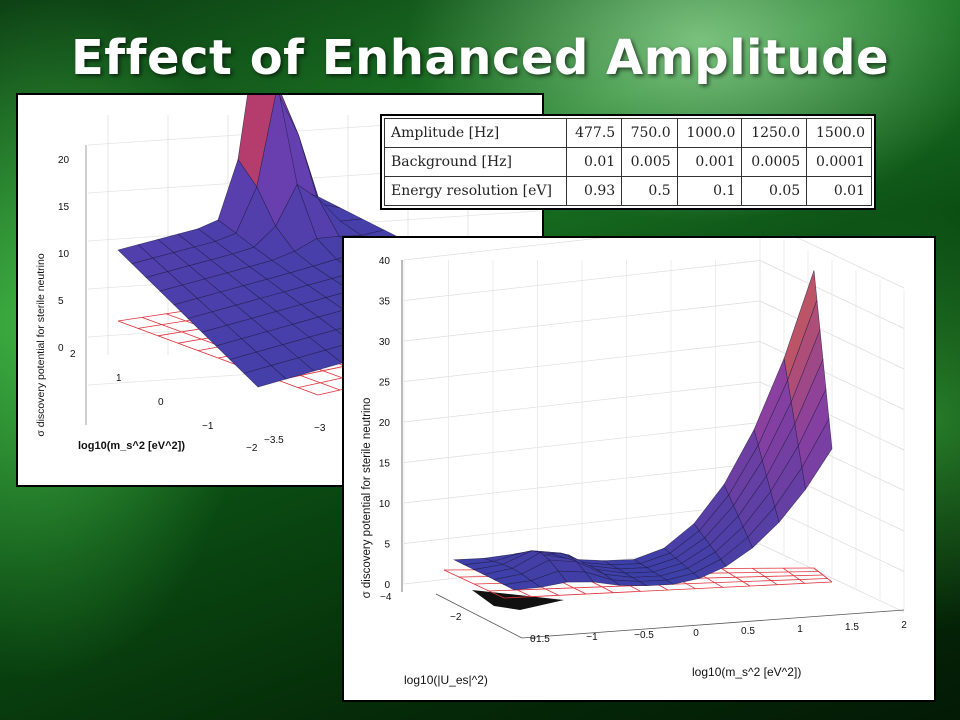 This screenshot has width=960, height=720. Describe the element at coordinates (385, 342) in the screenshot. I see `z-tick-label: 30` at that location.